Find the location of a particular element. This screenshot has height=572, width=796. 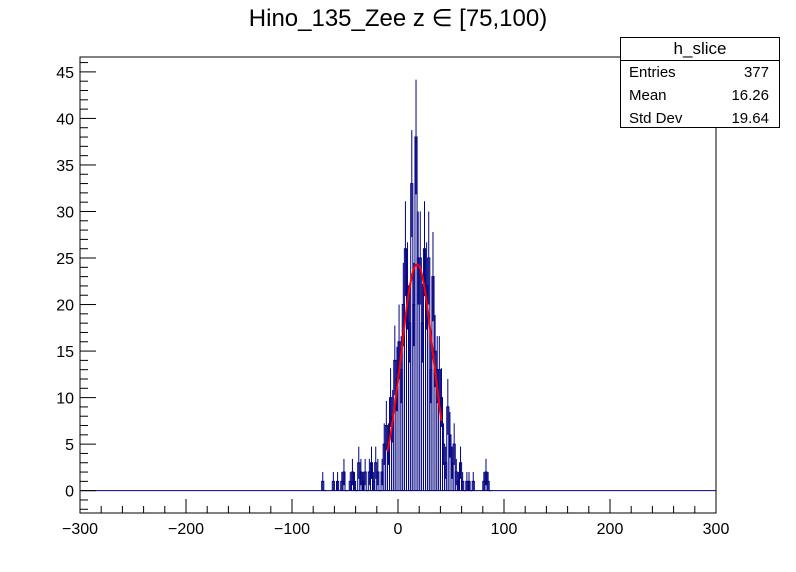

stats-row-stddev: Std Dev 19.64 is located at coordinates (700, 118).